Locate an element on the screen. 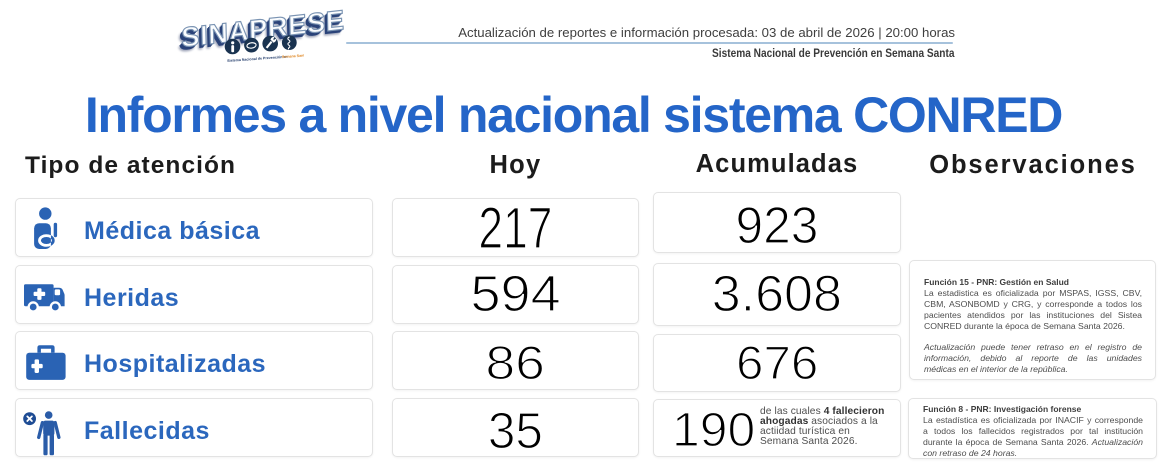 This screenshot has height=475, width=1162. svg-text:Sistema Nacional de Prevención: Sistema Nacional de Prevención en is located at coordinates (257, 59).